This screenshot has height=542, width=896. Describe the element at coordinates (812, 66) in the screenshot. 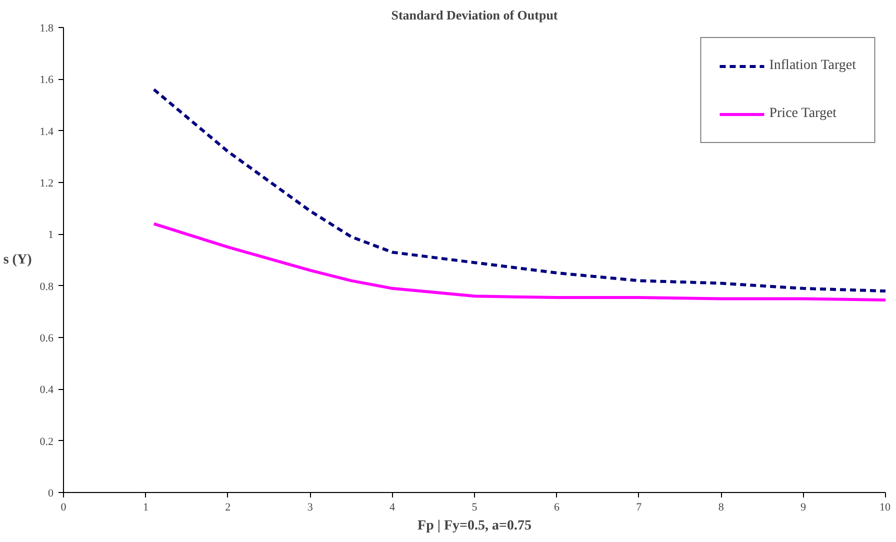

I see `legend-label: Inflation Target` at that location.